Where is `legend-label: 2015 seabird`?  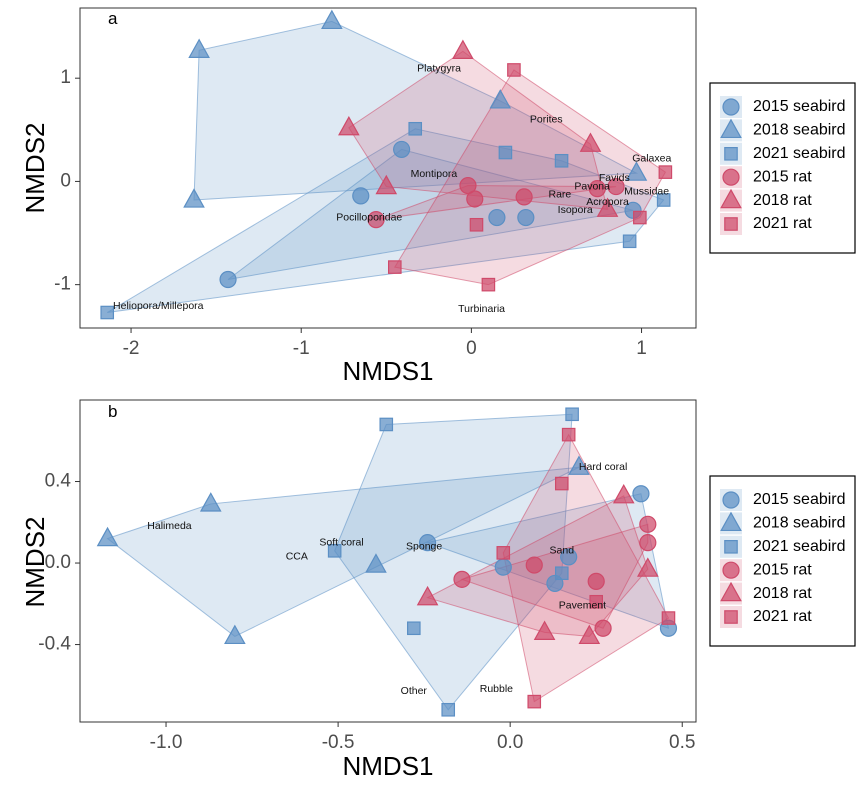 legend-label: 2015 seabird is located at coordinates (799, 499).